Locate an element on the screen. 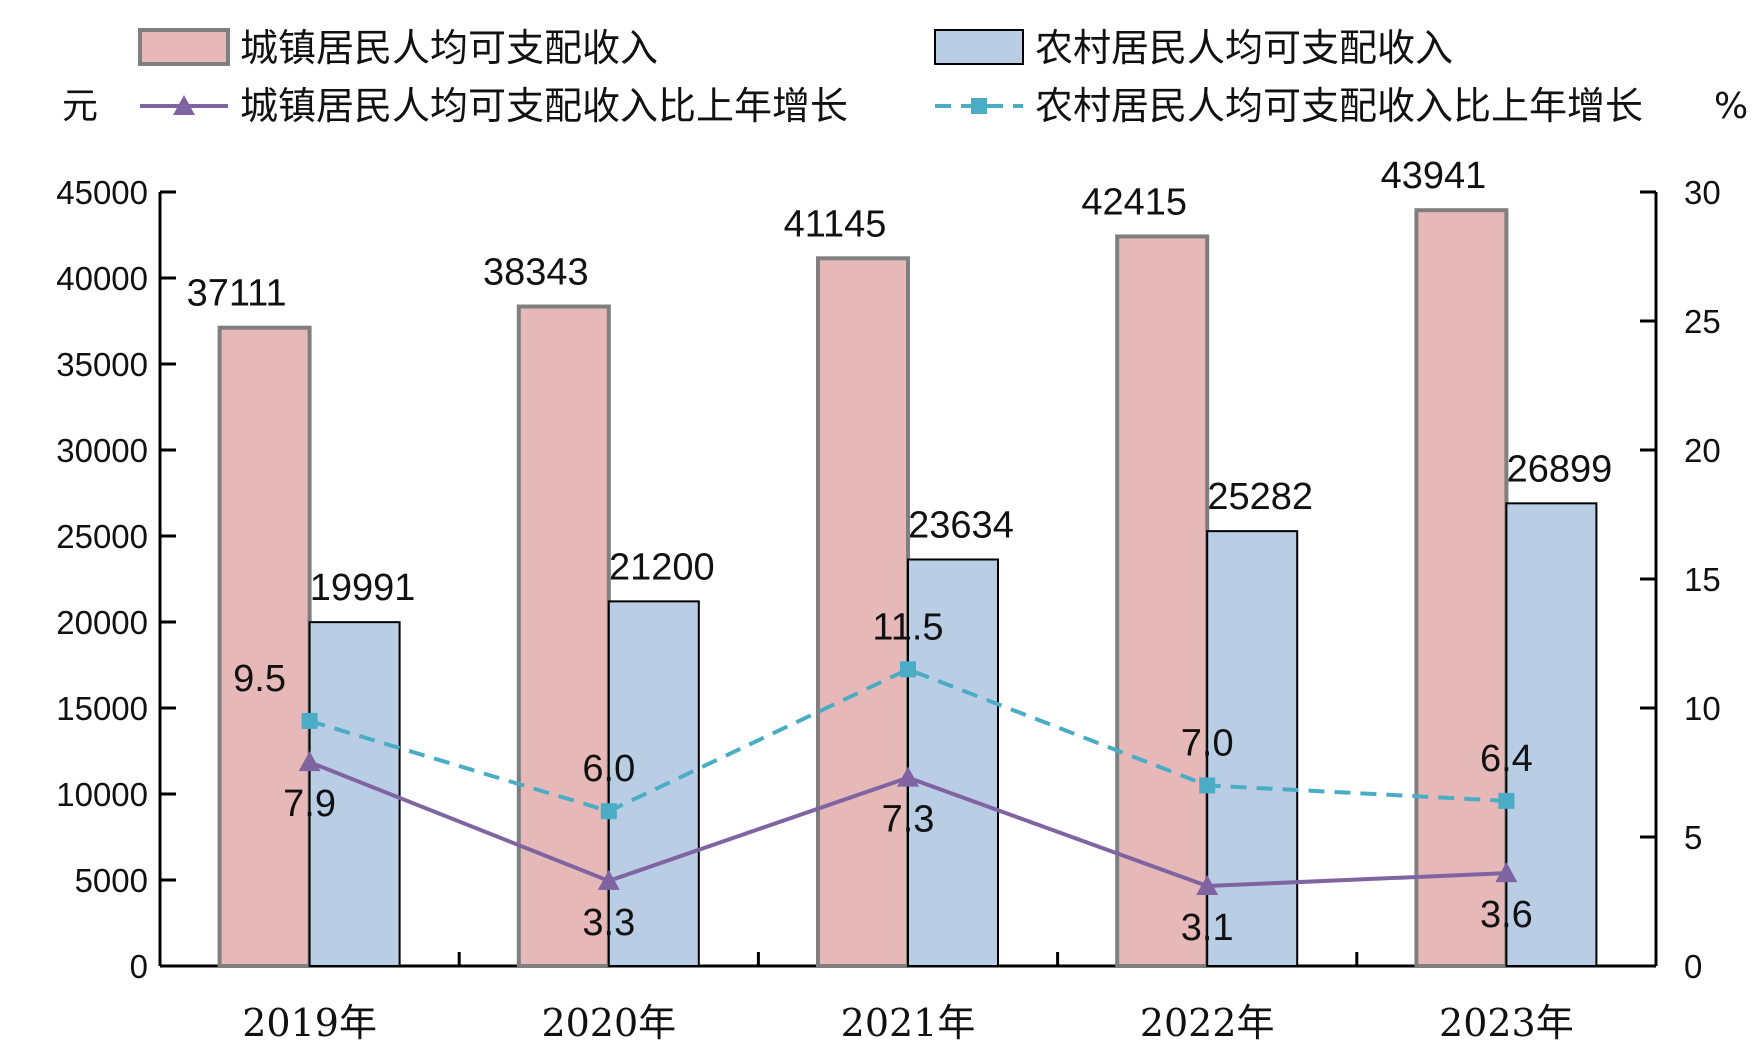  urban-income-label: 43941 is located at coordinates (1434, 176).